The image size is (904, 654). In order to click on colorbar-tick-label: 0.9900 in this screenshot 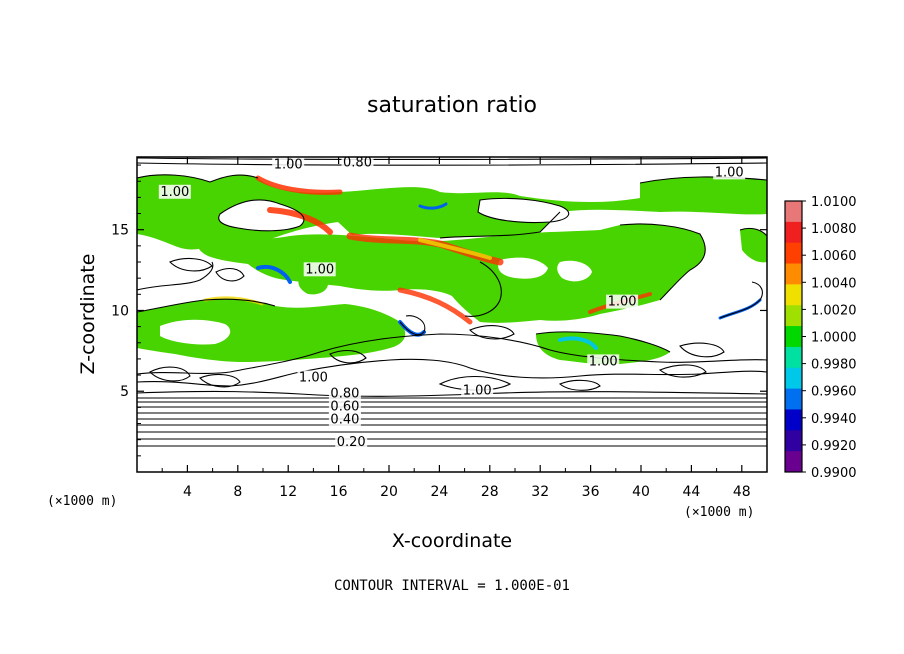, I will do `click(834, 473)`.